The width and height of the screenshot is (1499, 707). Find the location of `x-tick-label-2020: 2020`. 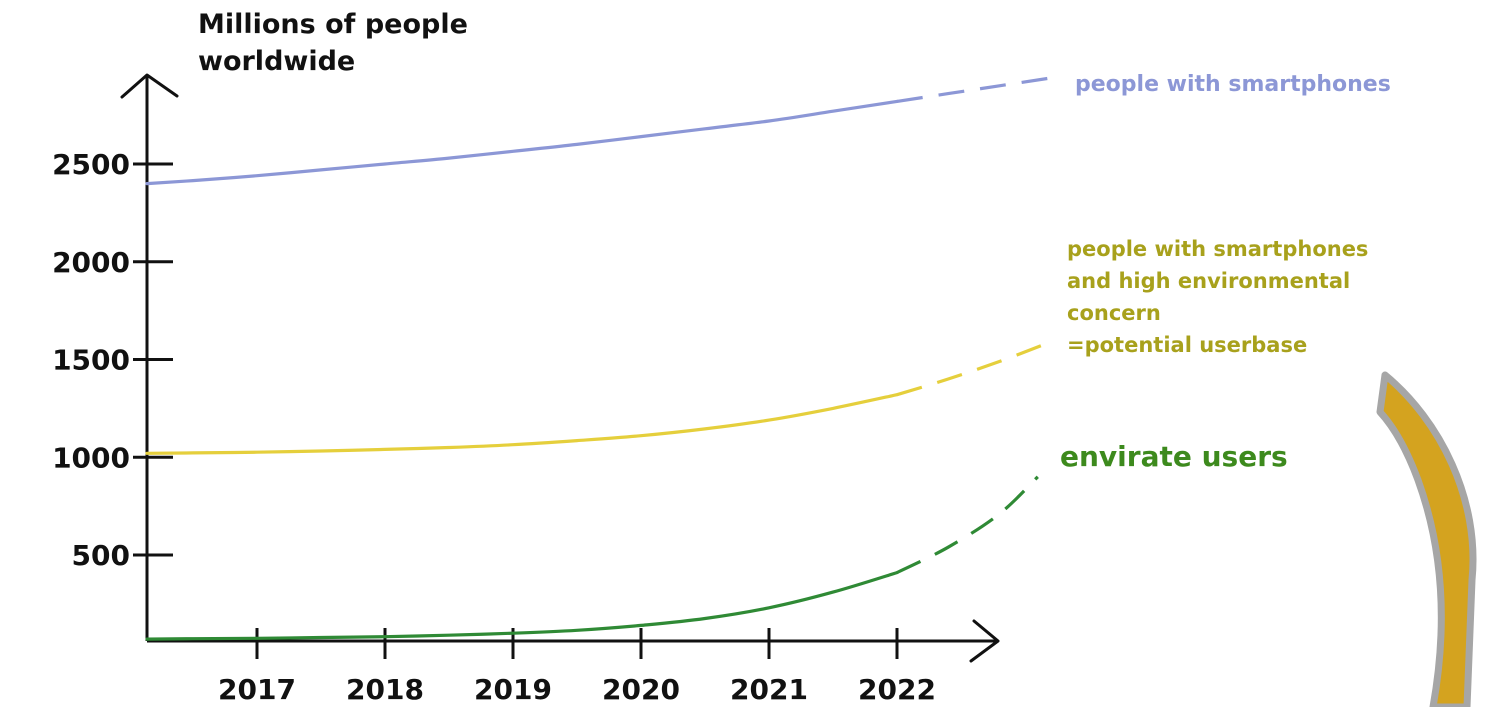

x-tick-label-2020: 2020 is located at coordinates (641, 689).